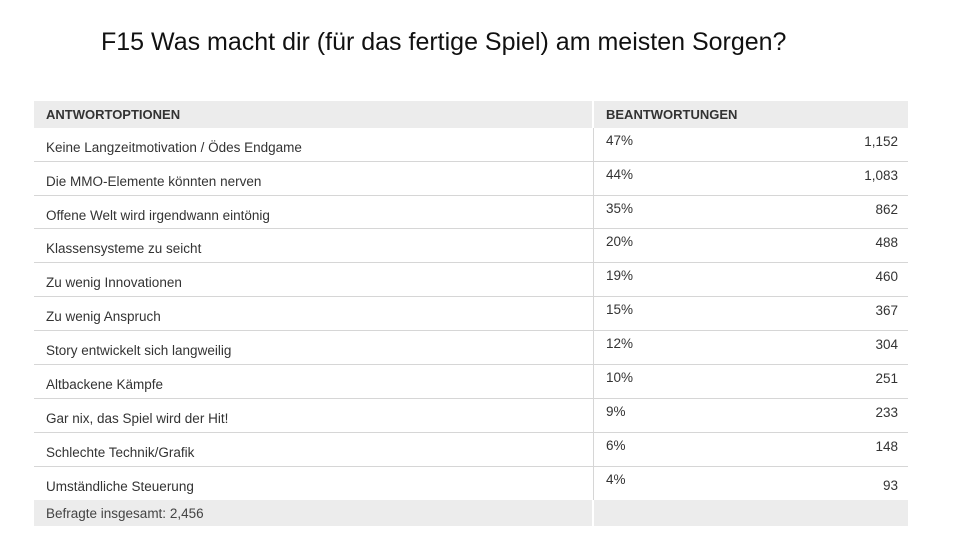 This screenshot has height=551, width=960. Describe the element at coordinates (886, 310) in the screenshot. I see `row-count: 367` at that location.